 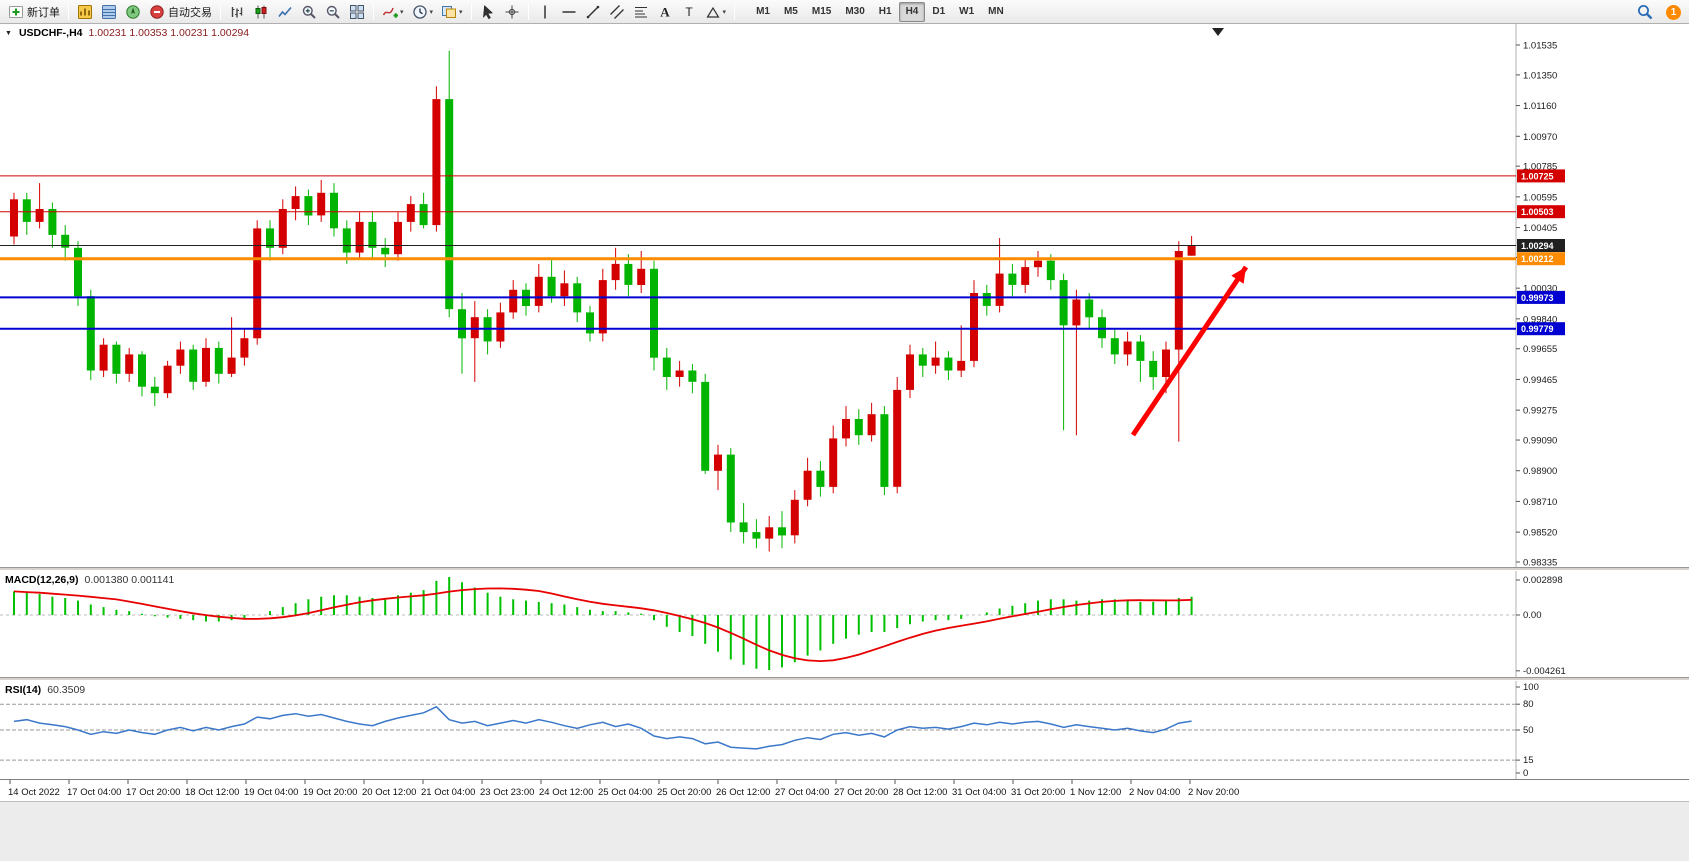 What do you see at coordinates (1673, 12) in the screenshot?
I see `notification-badge: 1` at bounding box center [1673, 12].